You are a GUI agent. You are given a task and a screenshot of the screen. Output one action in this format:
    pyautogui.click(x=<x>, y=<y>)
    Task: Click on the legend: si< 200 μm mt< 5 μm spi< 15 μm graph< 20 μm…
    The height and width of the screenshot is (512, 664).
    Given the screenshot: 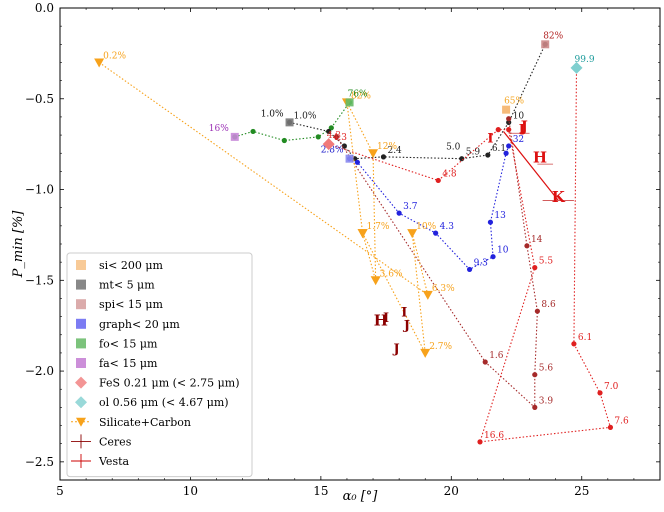 What is the action you would take?
    pyautogui.click(x=159, y=365)
    